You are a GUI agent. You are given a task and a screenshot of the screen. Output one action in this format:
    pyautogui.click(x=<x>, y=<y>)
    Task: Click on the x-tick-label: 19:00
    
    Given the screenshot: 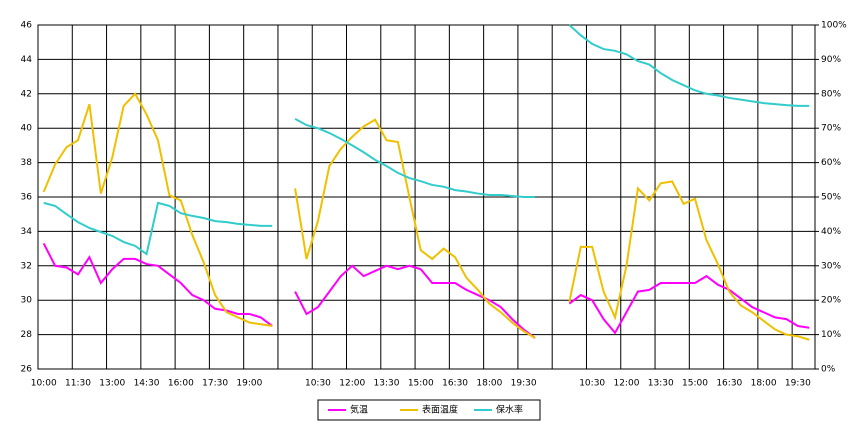 What is the action you would take?
    pyautogui.click(x=249, y=384)
    